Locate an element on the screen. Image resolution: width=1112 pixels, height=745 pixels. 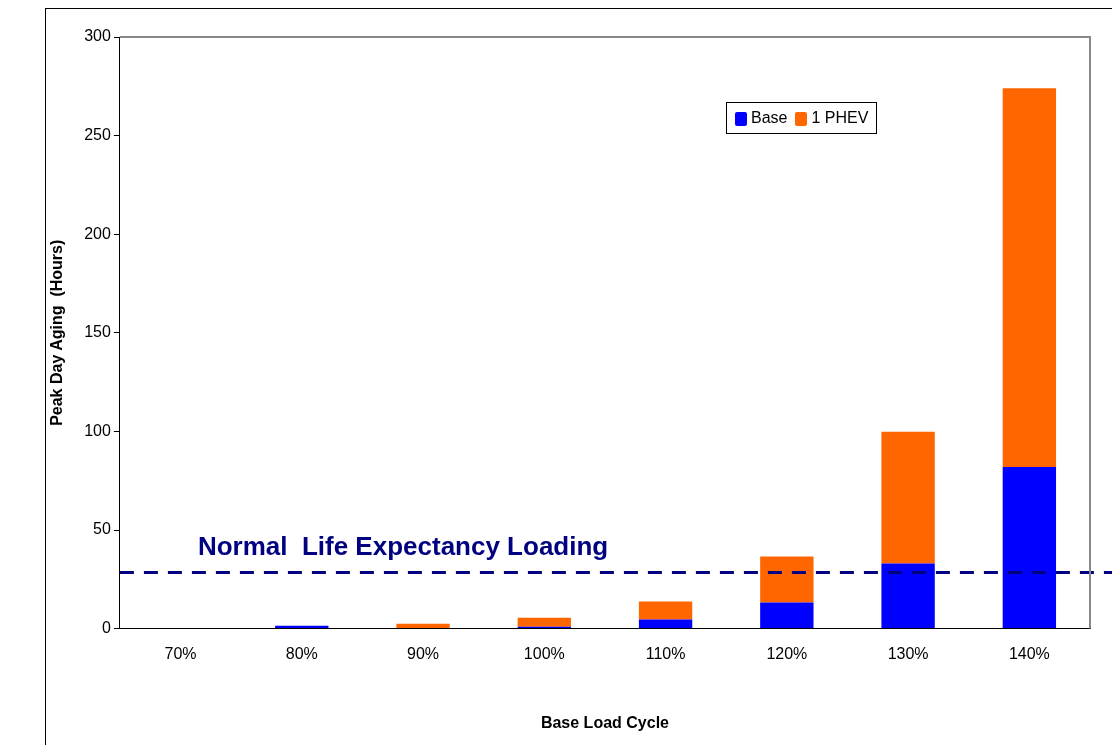
y-tick-label: 150 is located at coordinates (97, 332).